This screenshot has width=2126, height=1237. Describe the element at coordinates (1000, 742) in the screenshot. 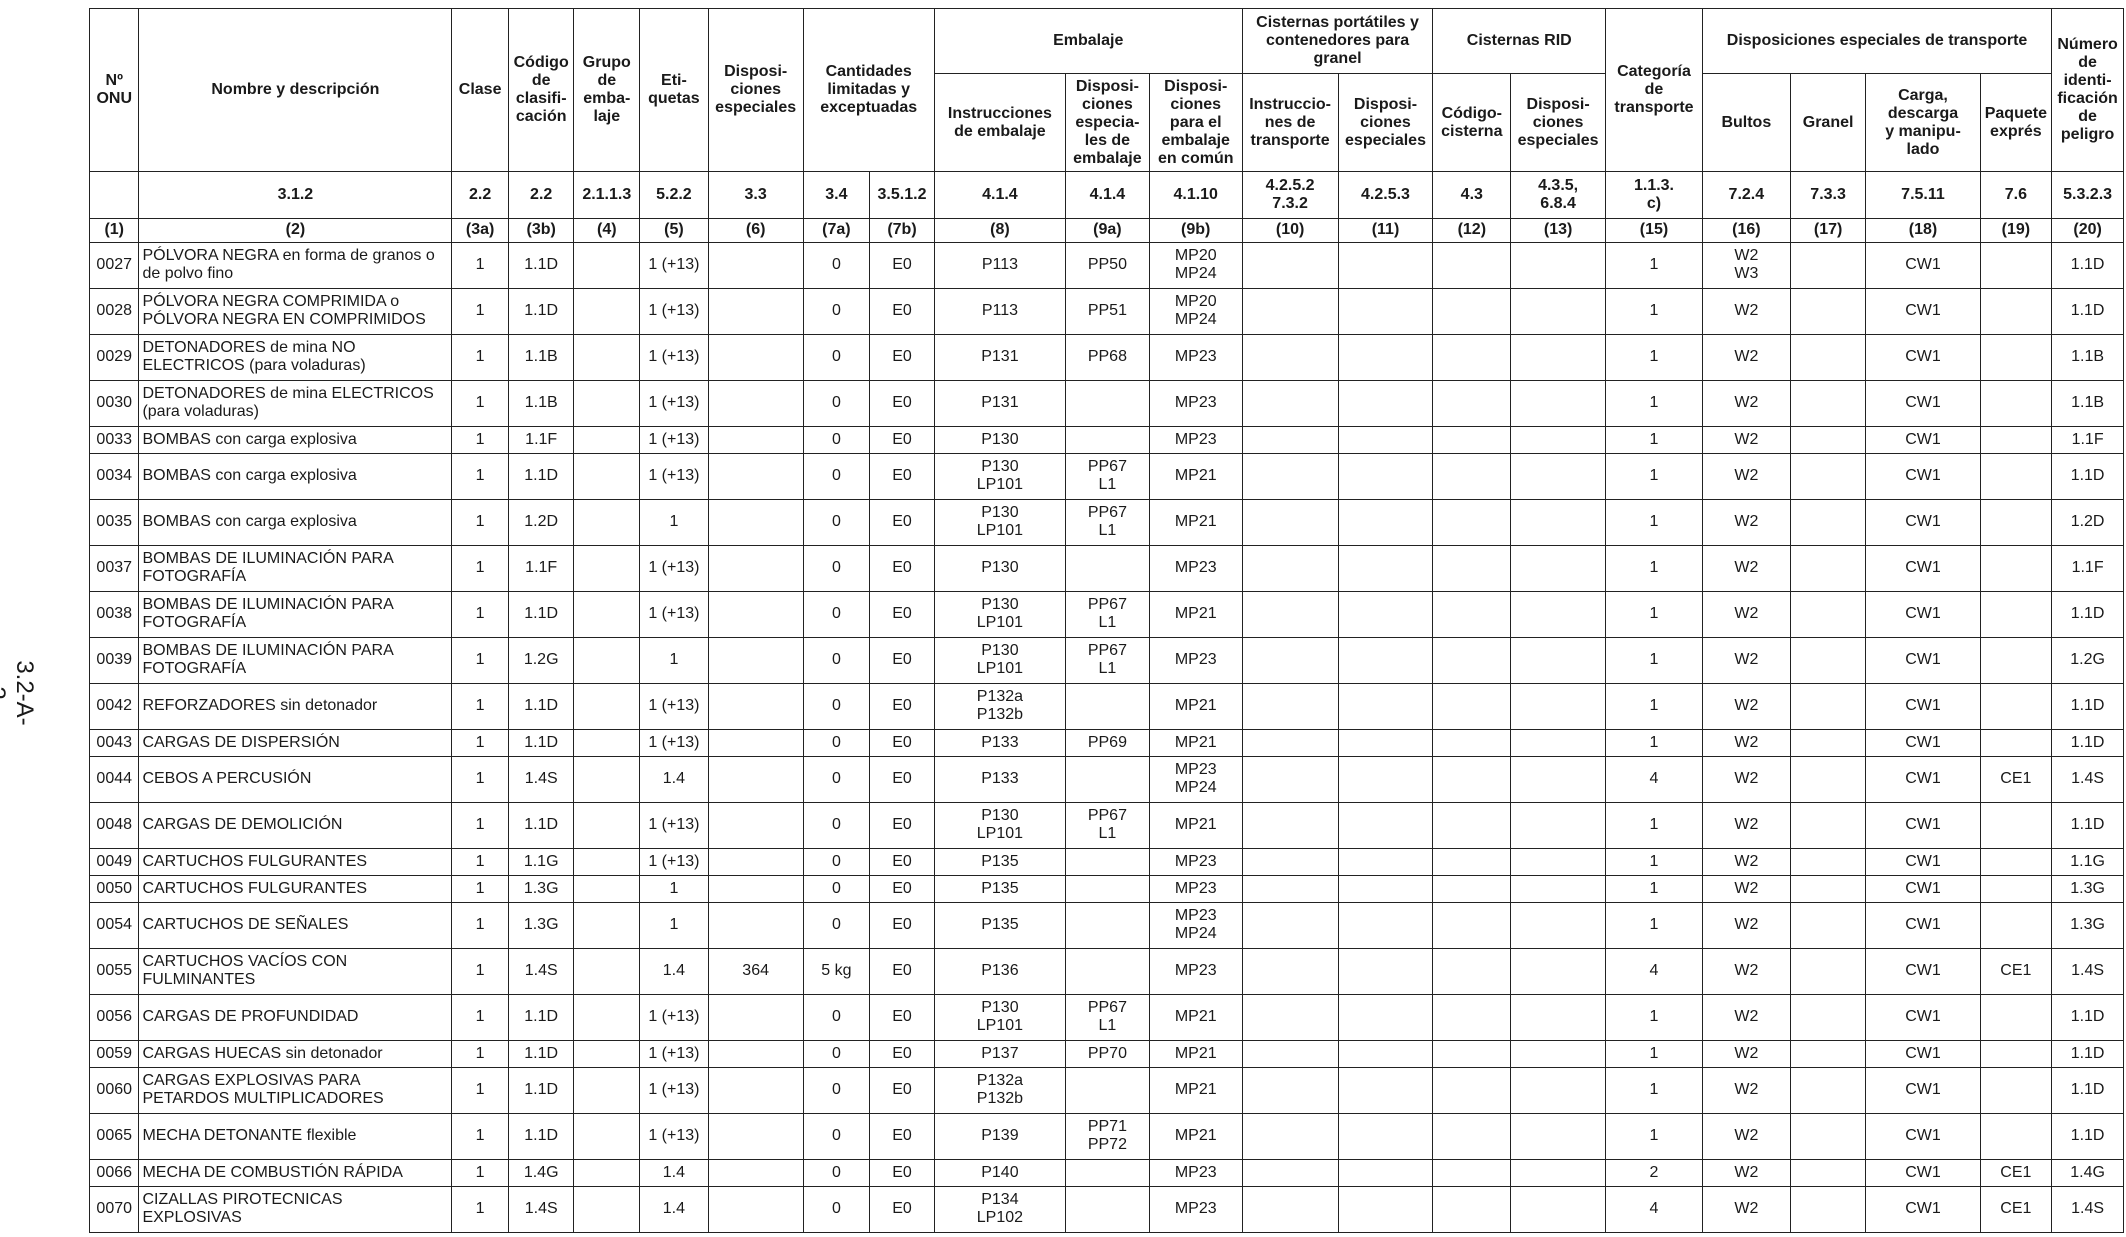

I see `table-cell: P133` at that location.